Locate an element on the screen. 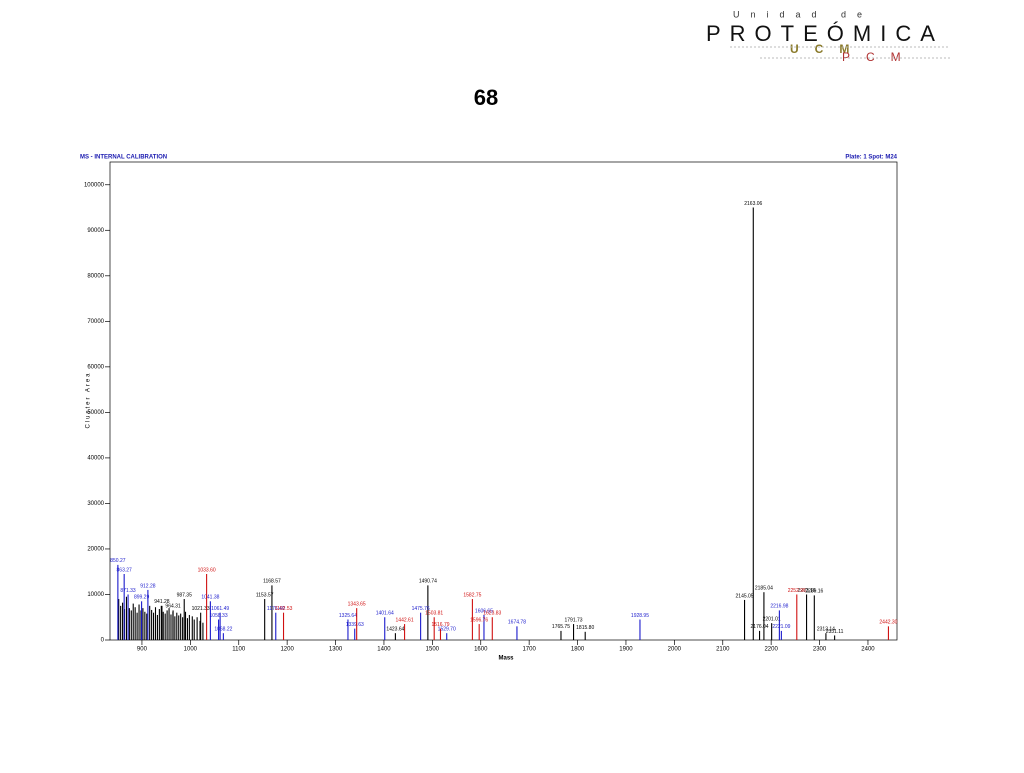 The height and width of the screenshot is (773, 1024). x-tick-label: 2200 is located at coordinates (771, 650).